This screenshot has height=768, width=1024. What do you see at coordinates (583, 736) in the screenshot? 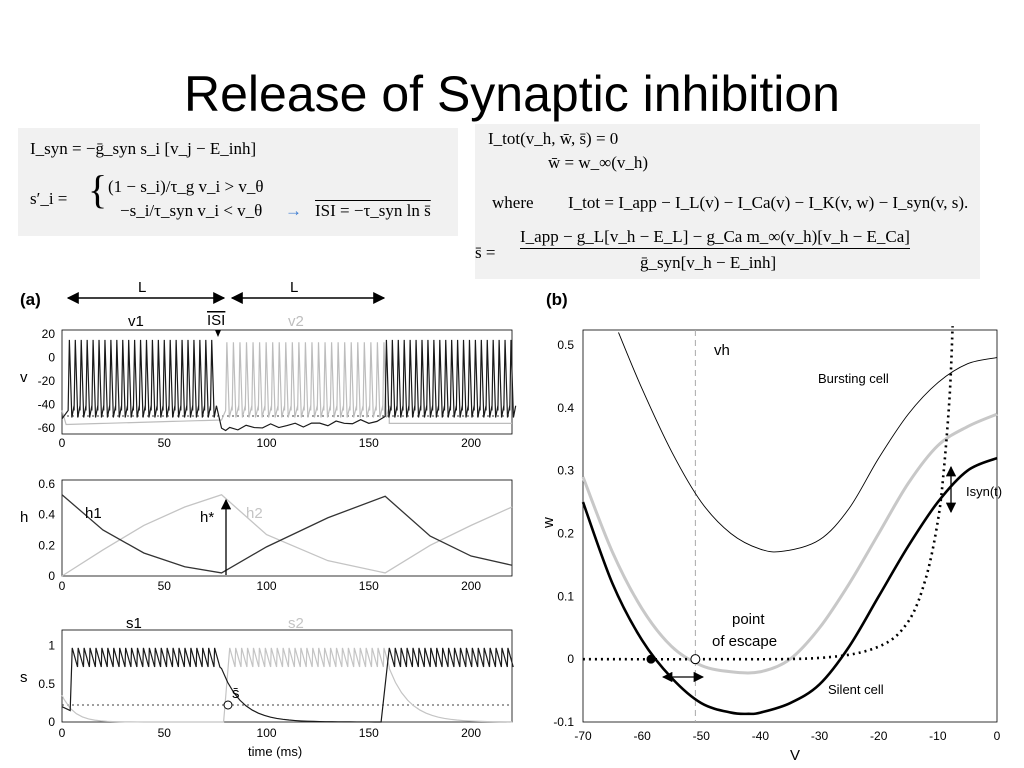
I see `V-tick-label: -70` at bounding box center [583, 736].